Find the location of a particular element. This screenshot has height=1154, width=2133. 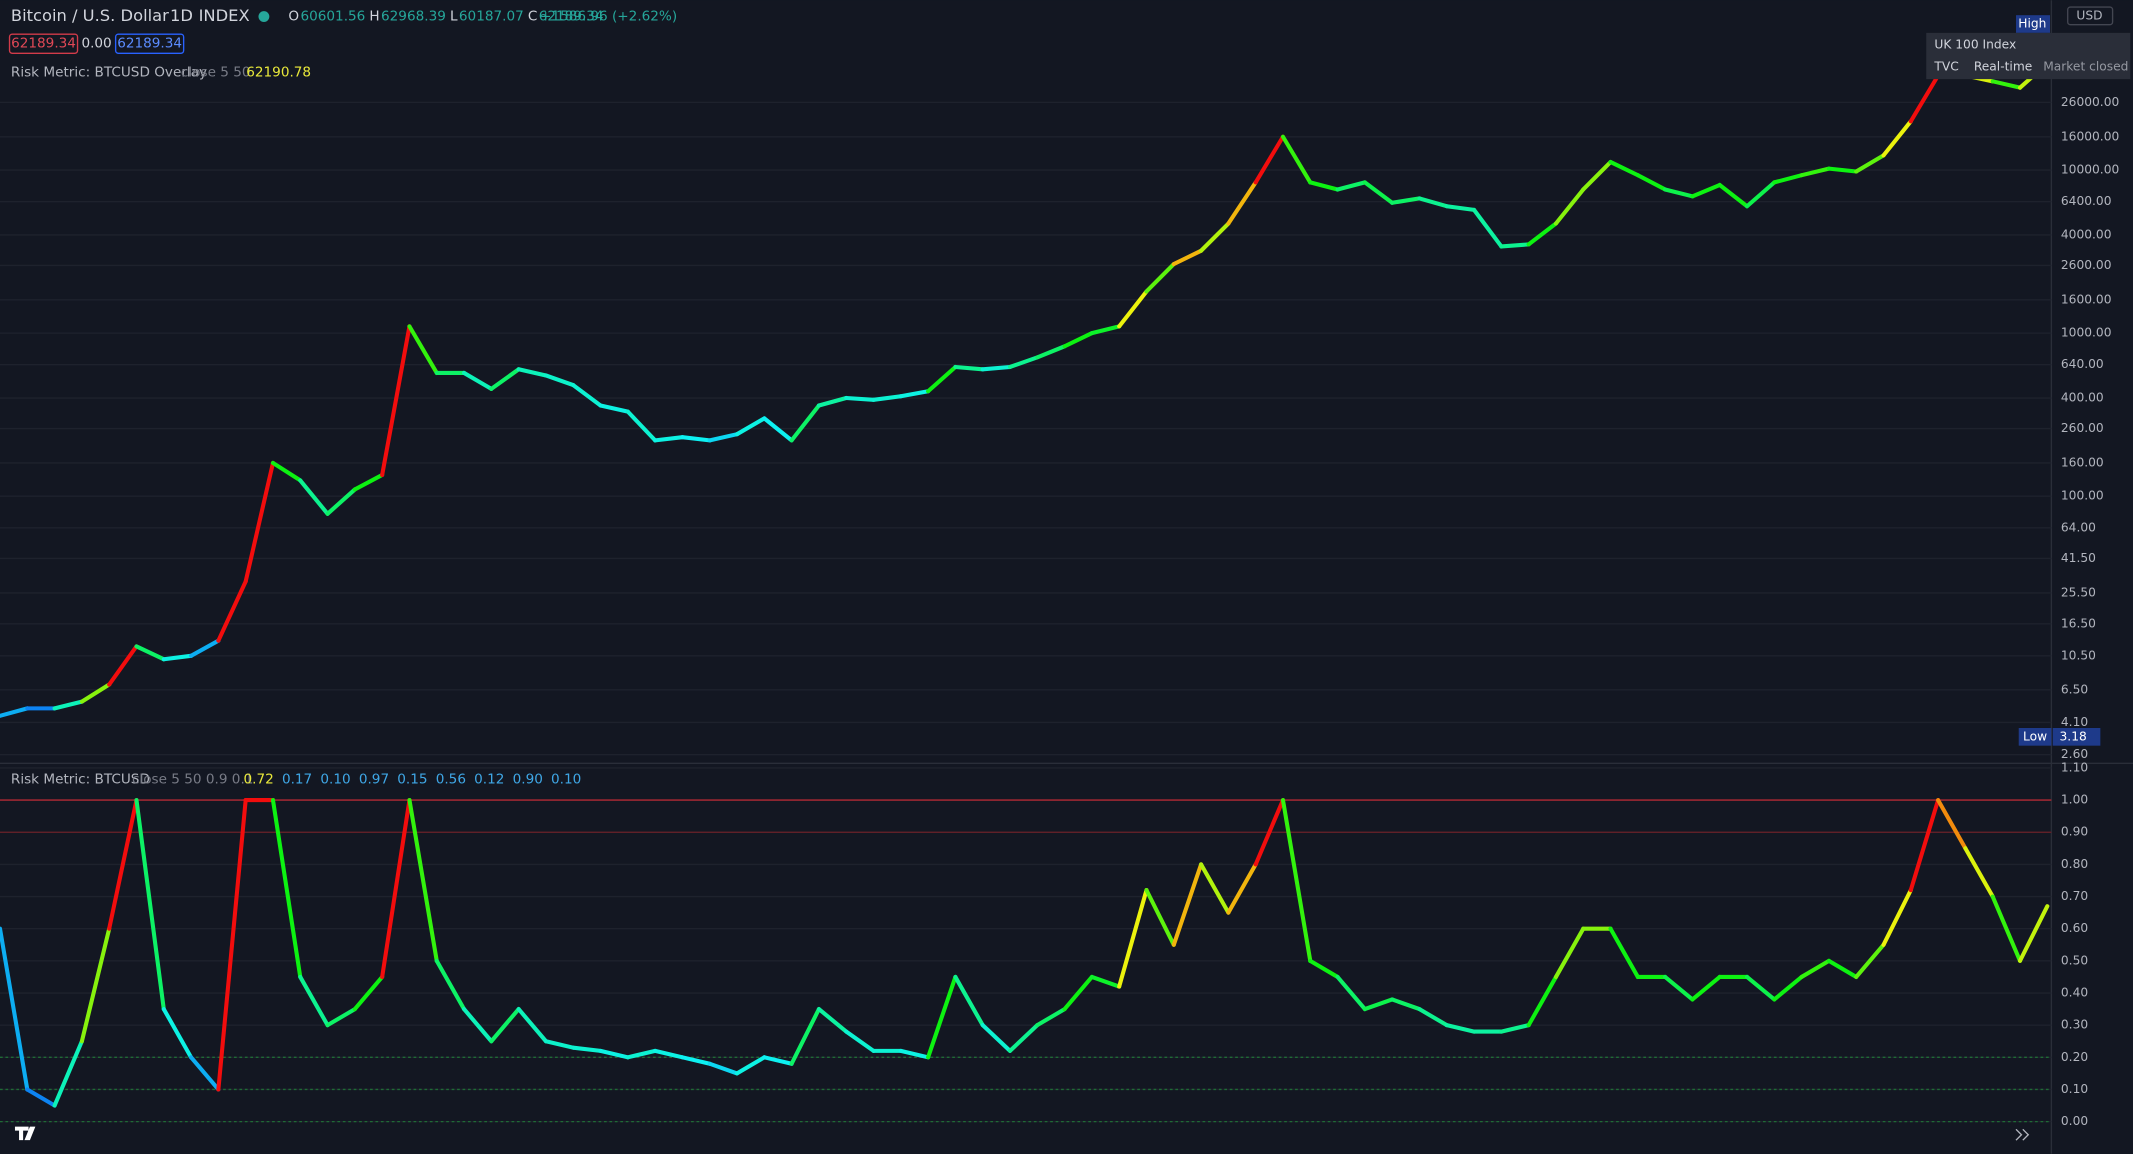

y-tick-label: 100.00 is located at coordinates (2082, 496).